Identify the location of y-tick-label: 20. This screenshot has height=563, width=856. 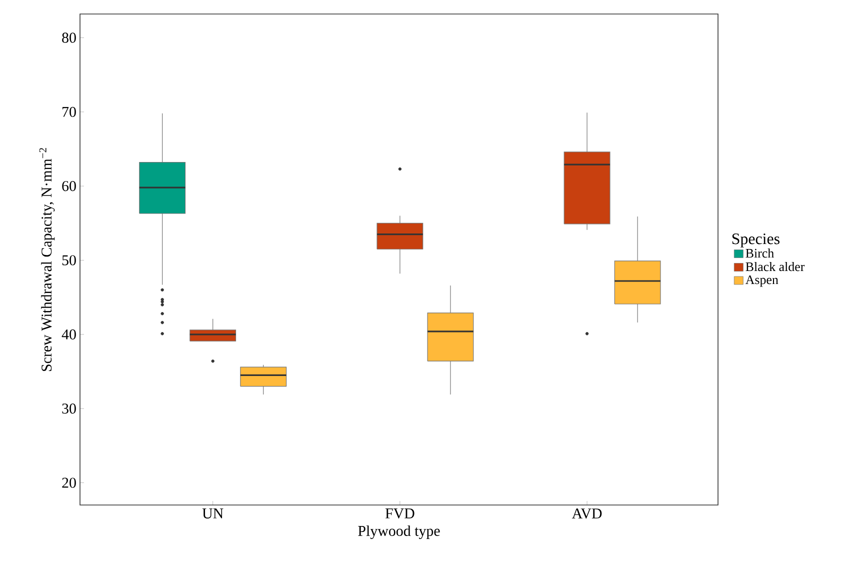
(69, 483).